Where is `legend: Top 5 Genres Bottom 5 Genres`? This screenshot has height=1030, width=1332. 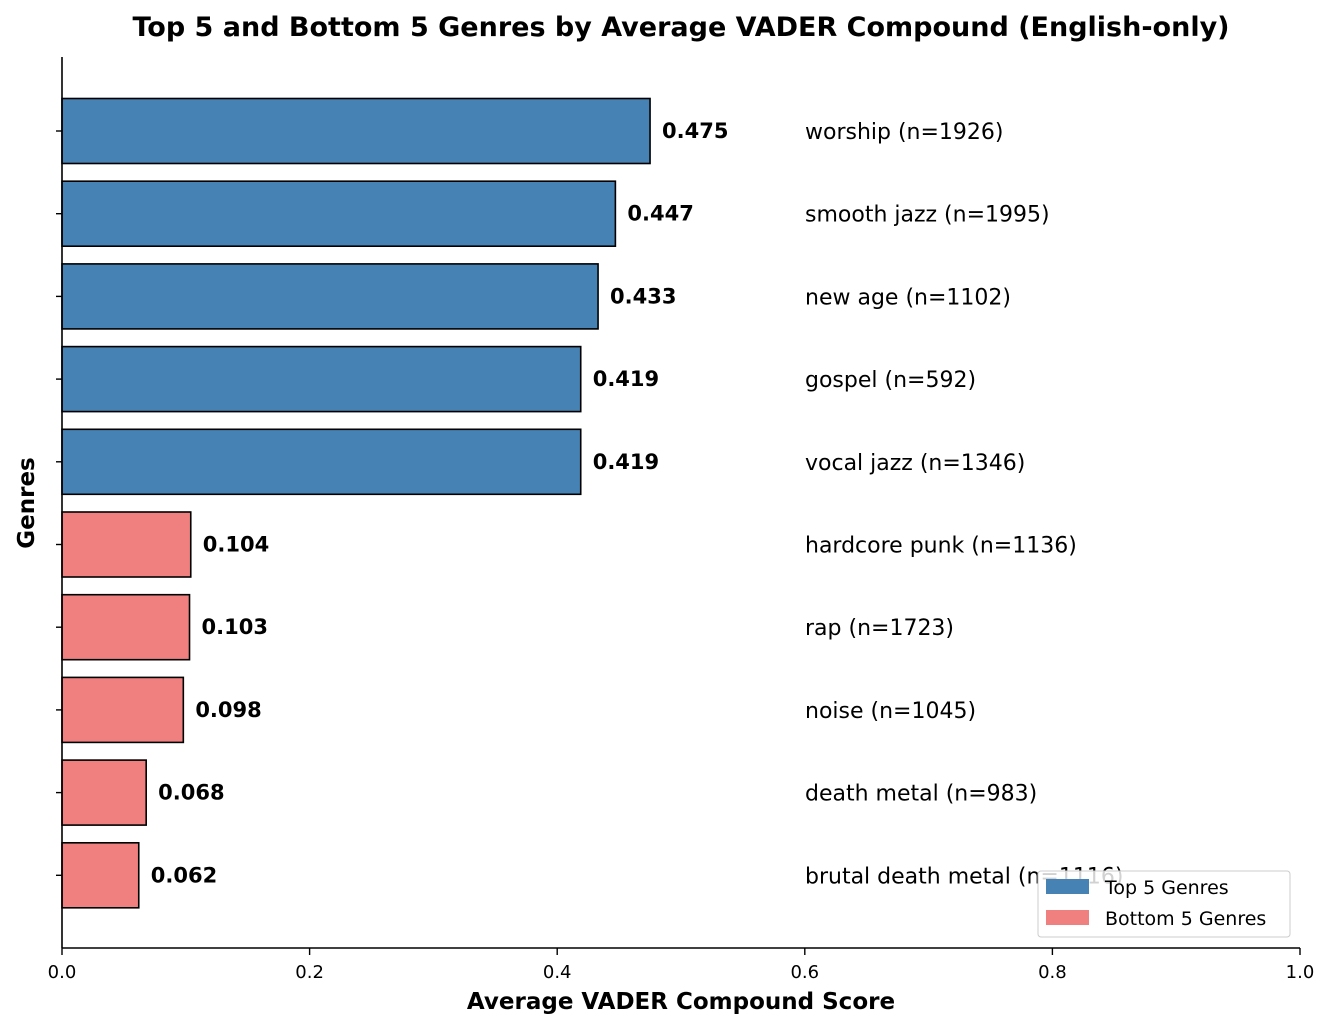 legend: Top 5 Genres Bottom 5 Genres is located at coordinates (1164, 904).